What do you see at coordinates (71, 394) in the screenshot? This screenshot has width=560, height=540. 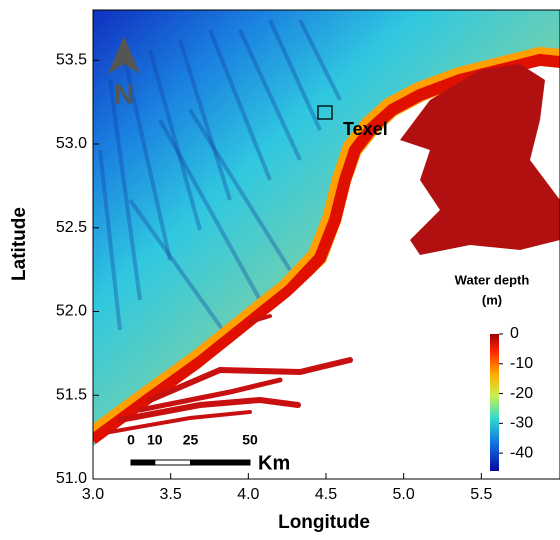 I see `y-tick-label: 51.5` at bounding box center [71, 394].